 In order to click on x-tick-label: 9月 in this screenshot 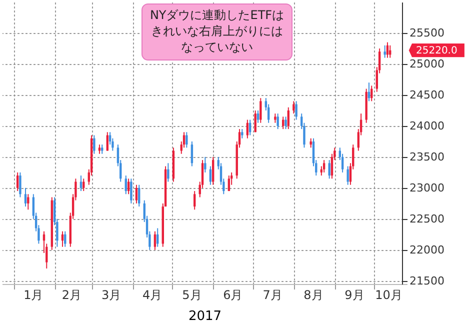, I will do `click(354, 295)`.